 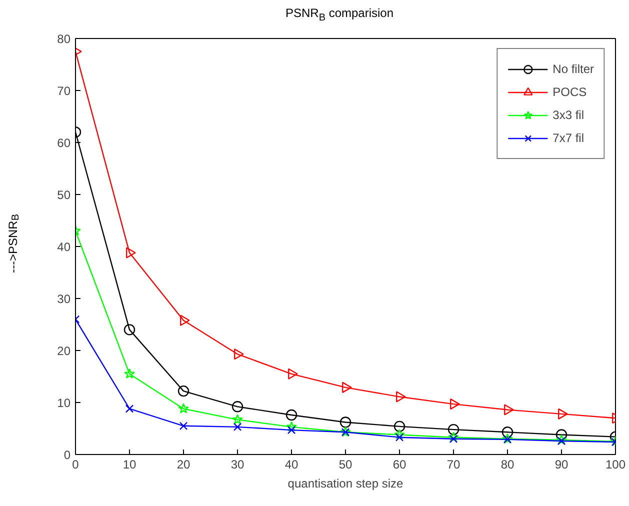 I want to click on x-tick-label: 70, so click(x=453, y=465).